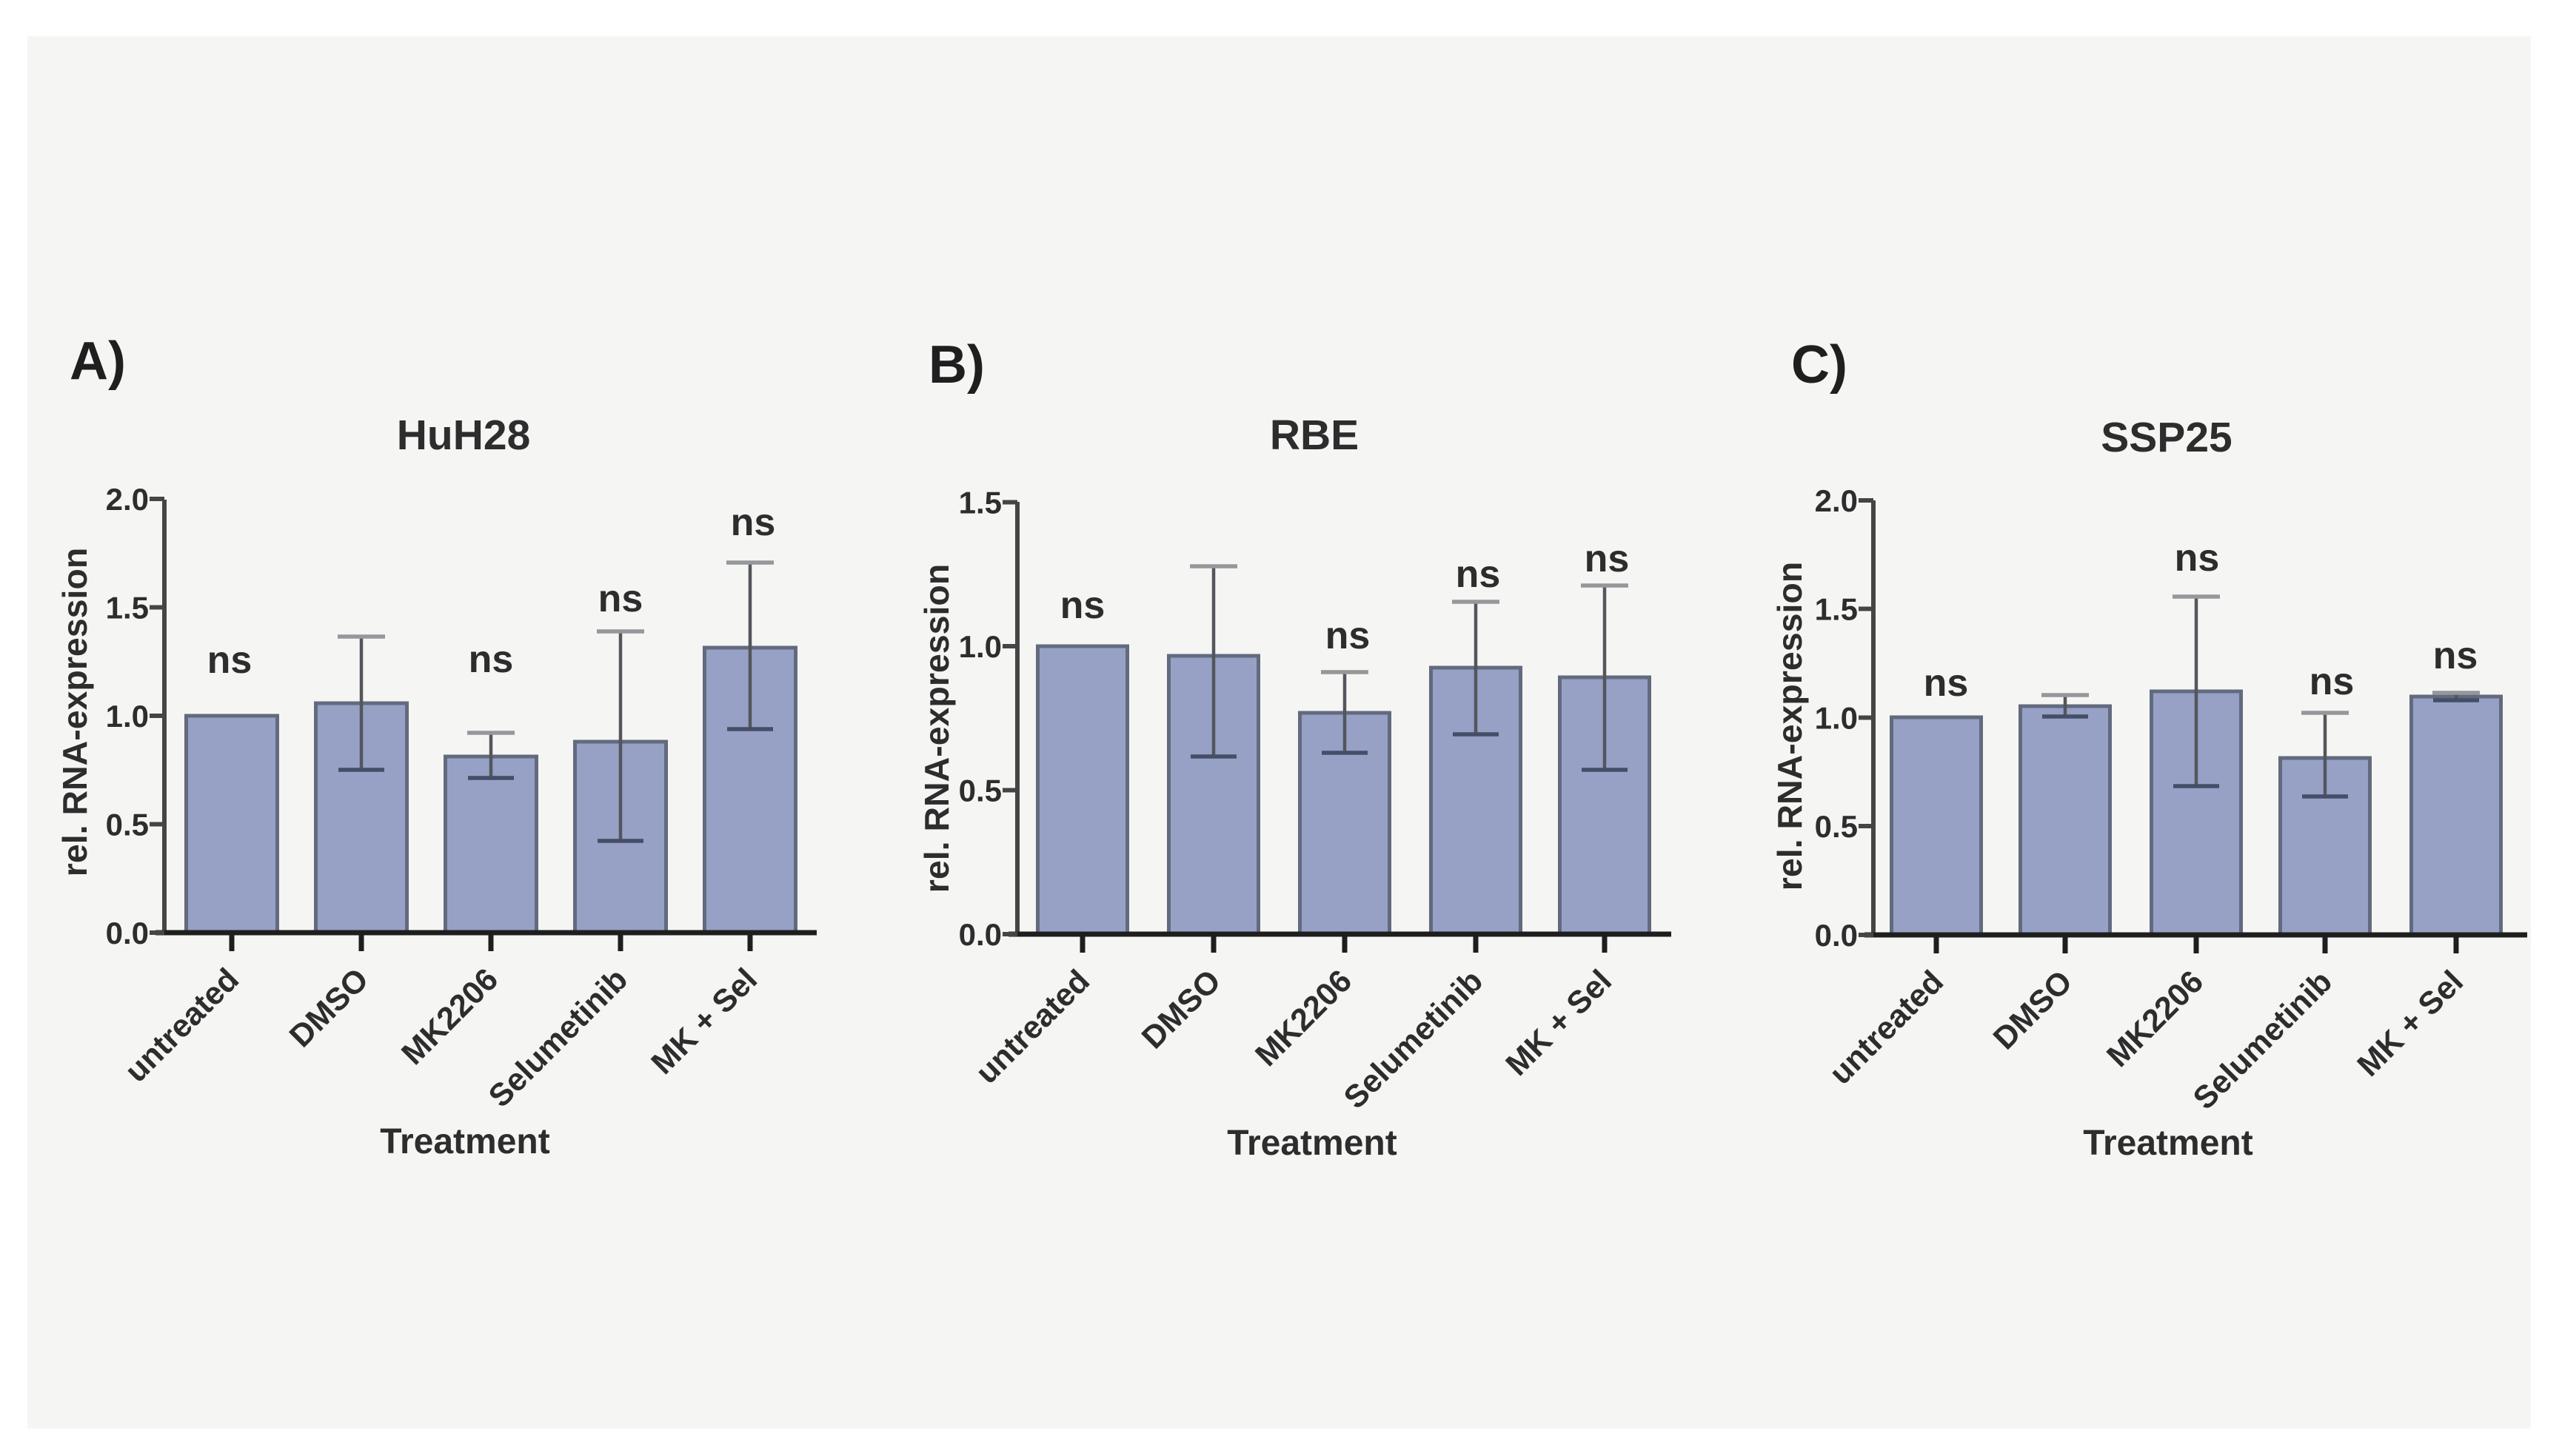 Image resolution: width=2562 pixels, height=1456 pixels. I want to click on svg-text: SSP25, so click(2166, 437).